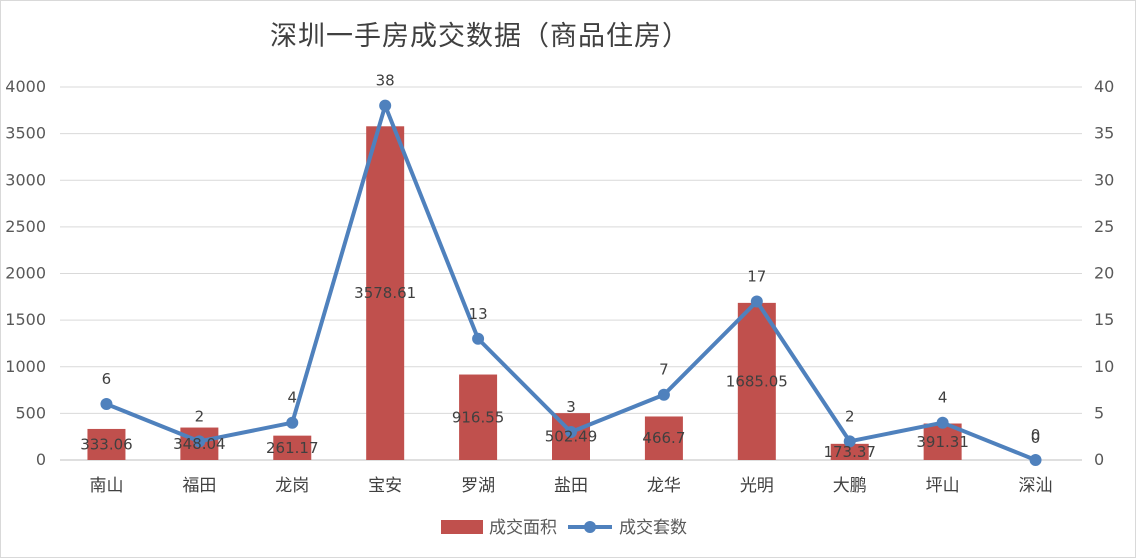  What do you see at coordinates (1036, 438) in the screenshot?
I see `bar-data-label: 0` at bounding box center [1036, 438].